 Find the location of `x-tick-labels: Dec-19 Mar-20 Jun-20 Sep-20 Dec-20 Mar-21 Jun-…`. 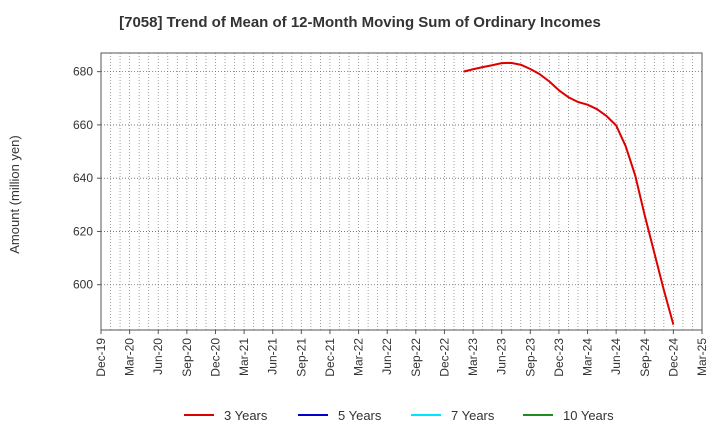

x-tick-labels: Dec-19 Mar-20 Jun-20 Sep-20 Dec-20 Mar-21 Jun-… is located at coordinates (401, 353).